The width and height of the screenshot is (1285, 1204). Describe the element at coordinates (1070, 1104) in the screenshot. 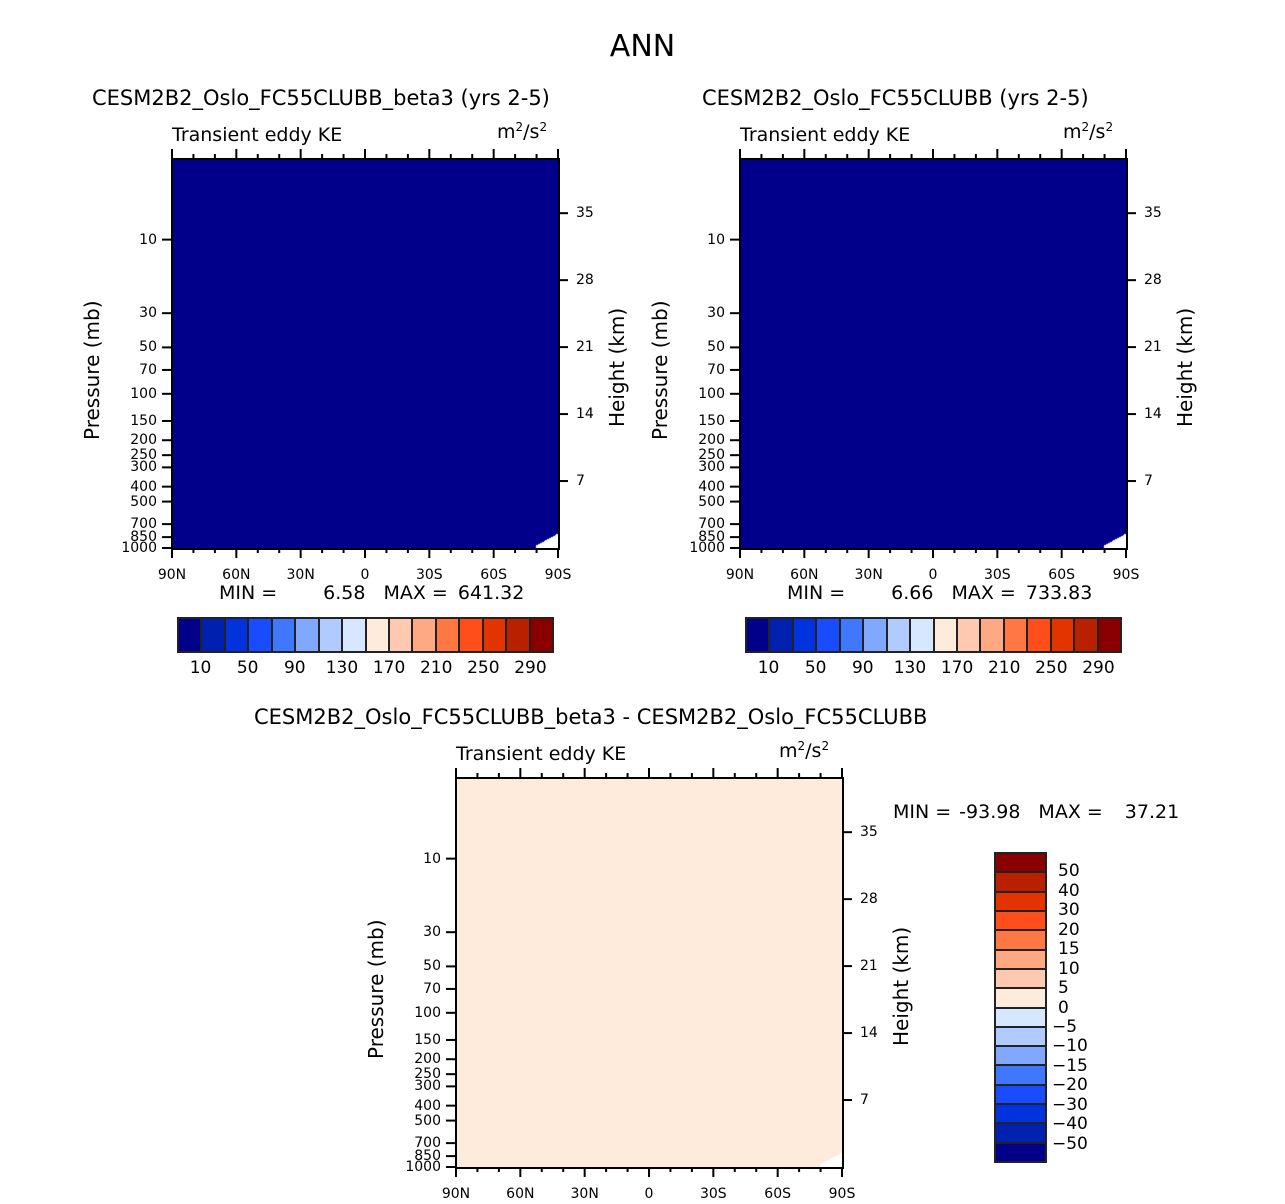

I see `colorbar-label: −30` at that location.